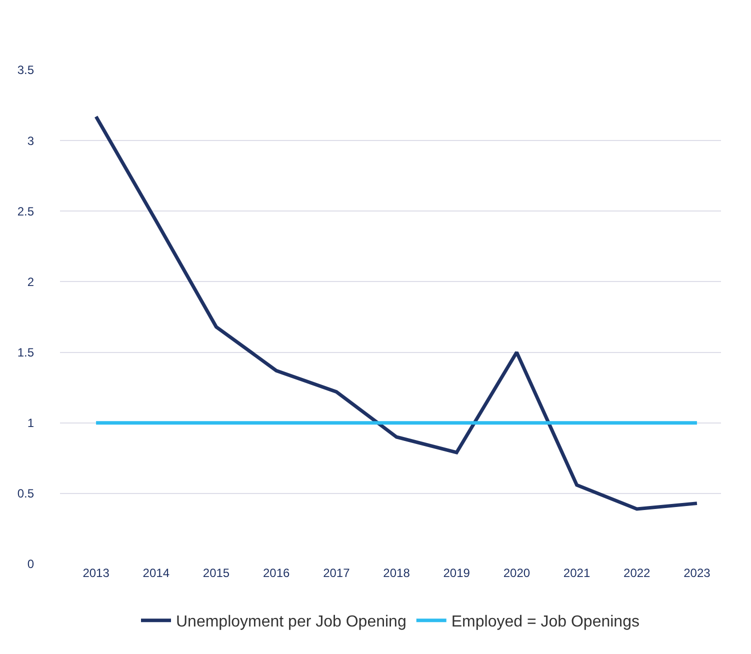 The width and height of the screenshot is (751, 654). Describe the element at coordinates (96, 573) in the screenshot. I see `x-tick-label: 2013` at that location.